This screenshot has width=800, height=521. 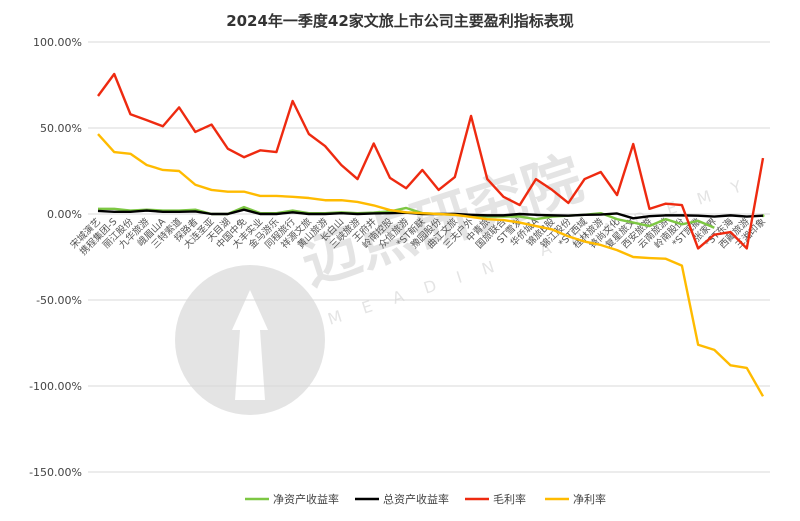 What do you see at coordinates (61, 128) in the screenshot?
I see `y-tick-label: 50.00%` at bounding box center [61, 128].